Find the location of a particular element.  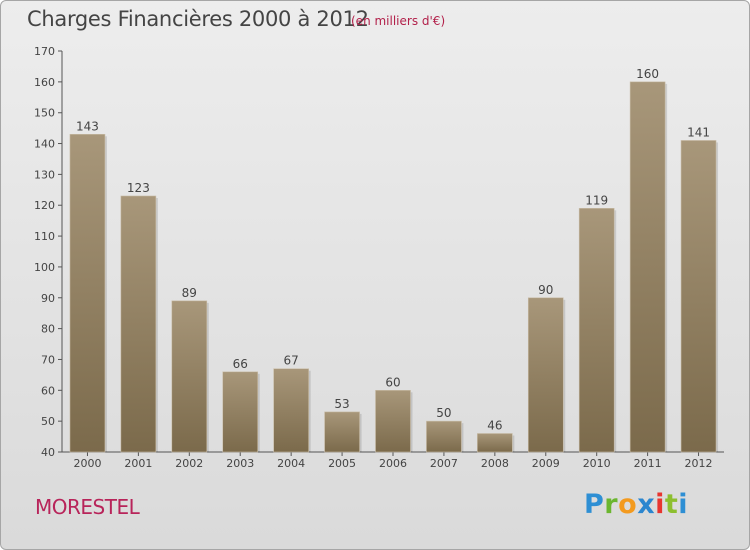

y-tick-label: 120 is located at coordinates (44, 205).